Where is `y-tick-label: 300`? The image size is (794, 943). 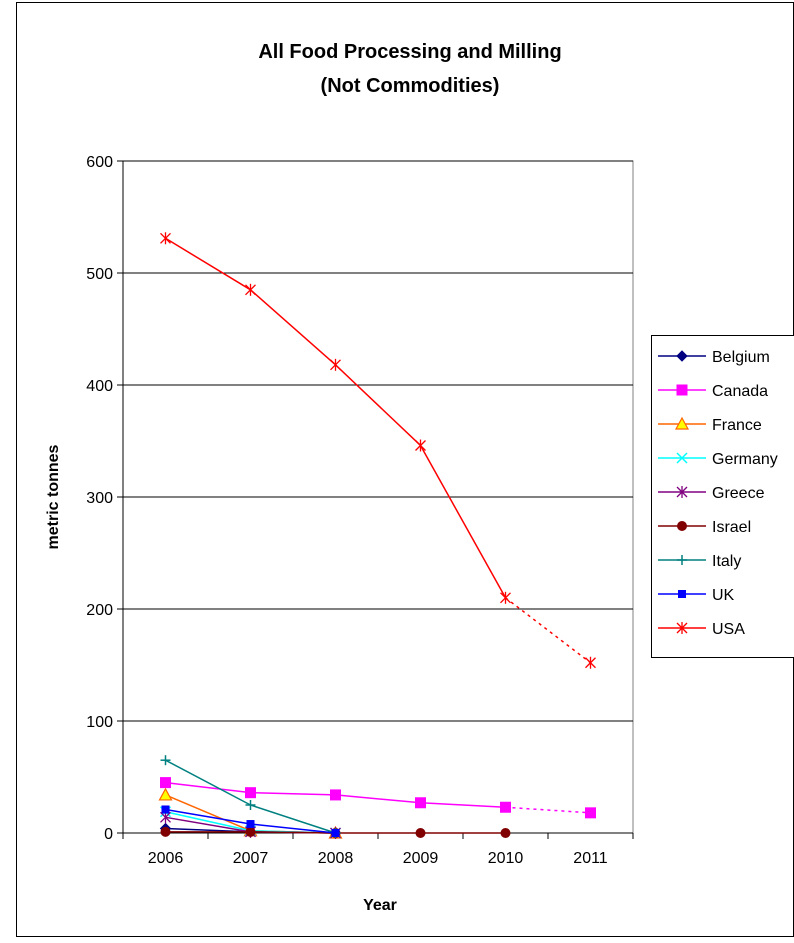 y-tick-label: 300 is located at coordinates (99, 498).